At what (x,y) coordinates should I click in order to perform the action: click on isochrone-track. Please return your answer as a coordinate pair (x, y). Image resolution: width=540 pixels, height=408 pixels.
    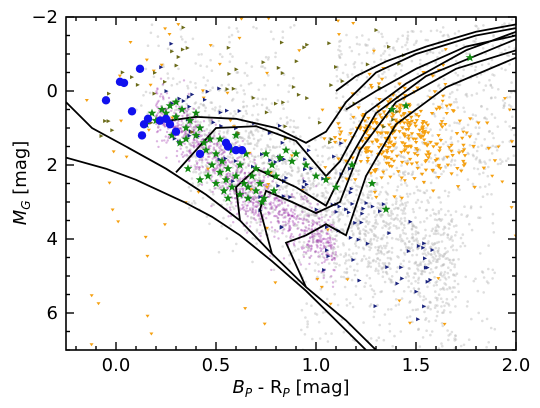
    Looking at the image, I should click on (425, 57).